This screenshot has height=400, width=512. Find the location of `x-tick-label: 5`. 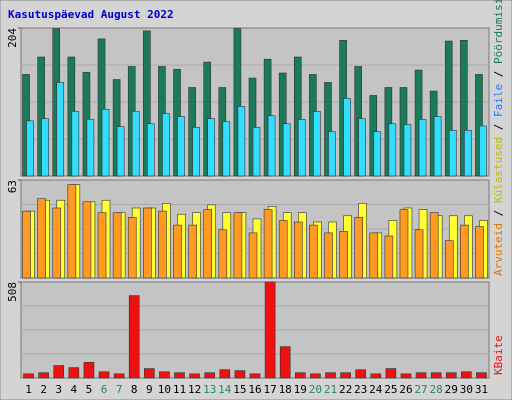

x-tick-label: 5 is located at coordinates (89, 389).